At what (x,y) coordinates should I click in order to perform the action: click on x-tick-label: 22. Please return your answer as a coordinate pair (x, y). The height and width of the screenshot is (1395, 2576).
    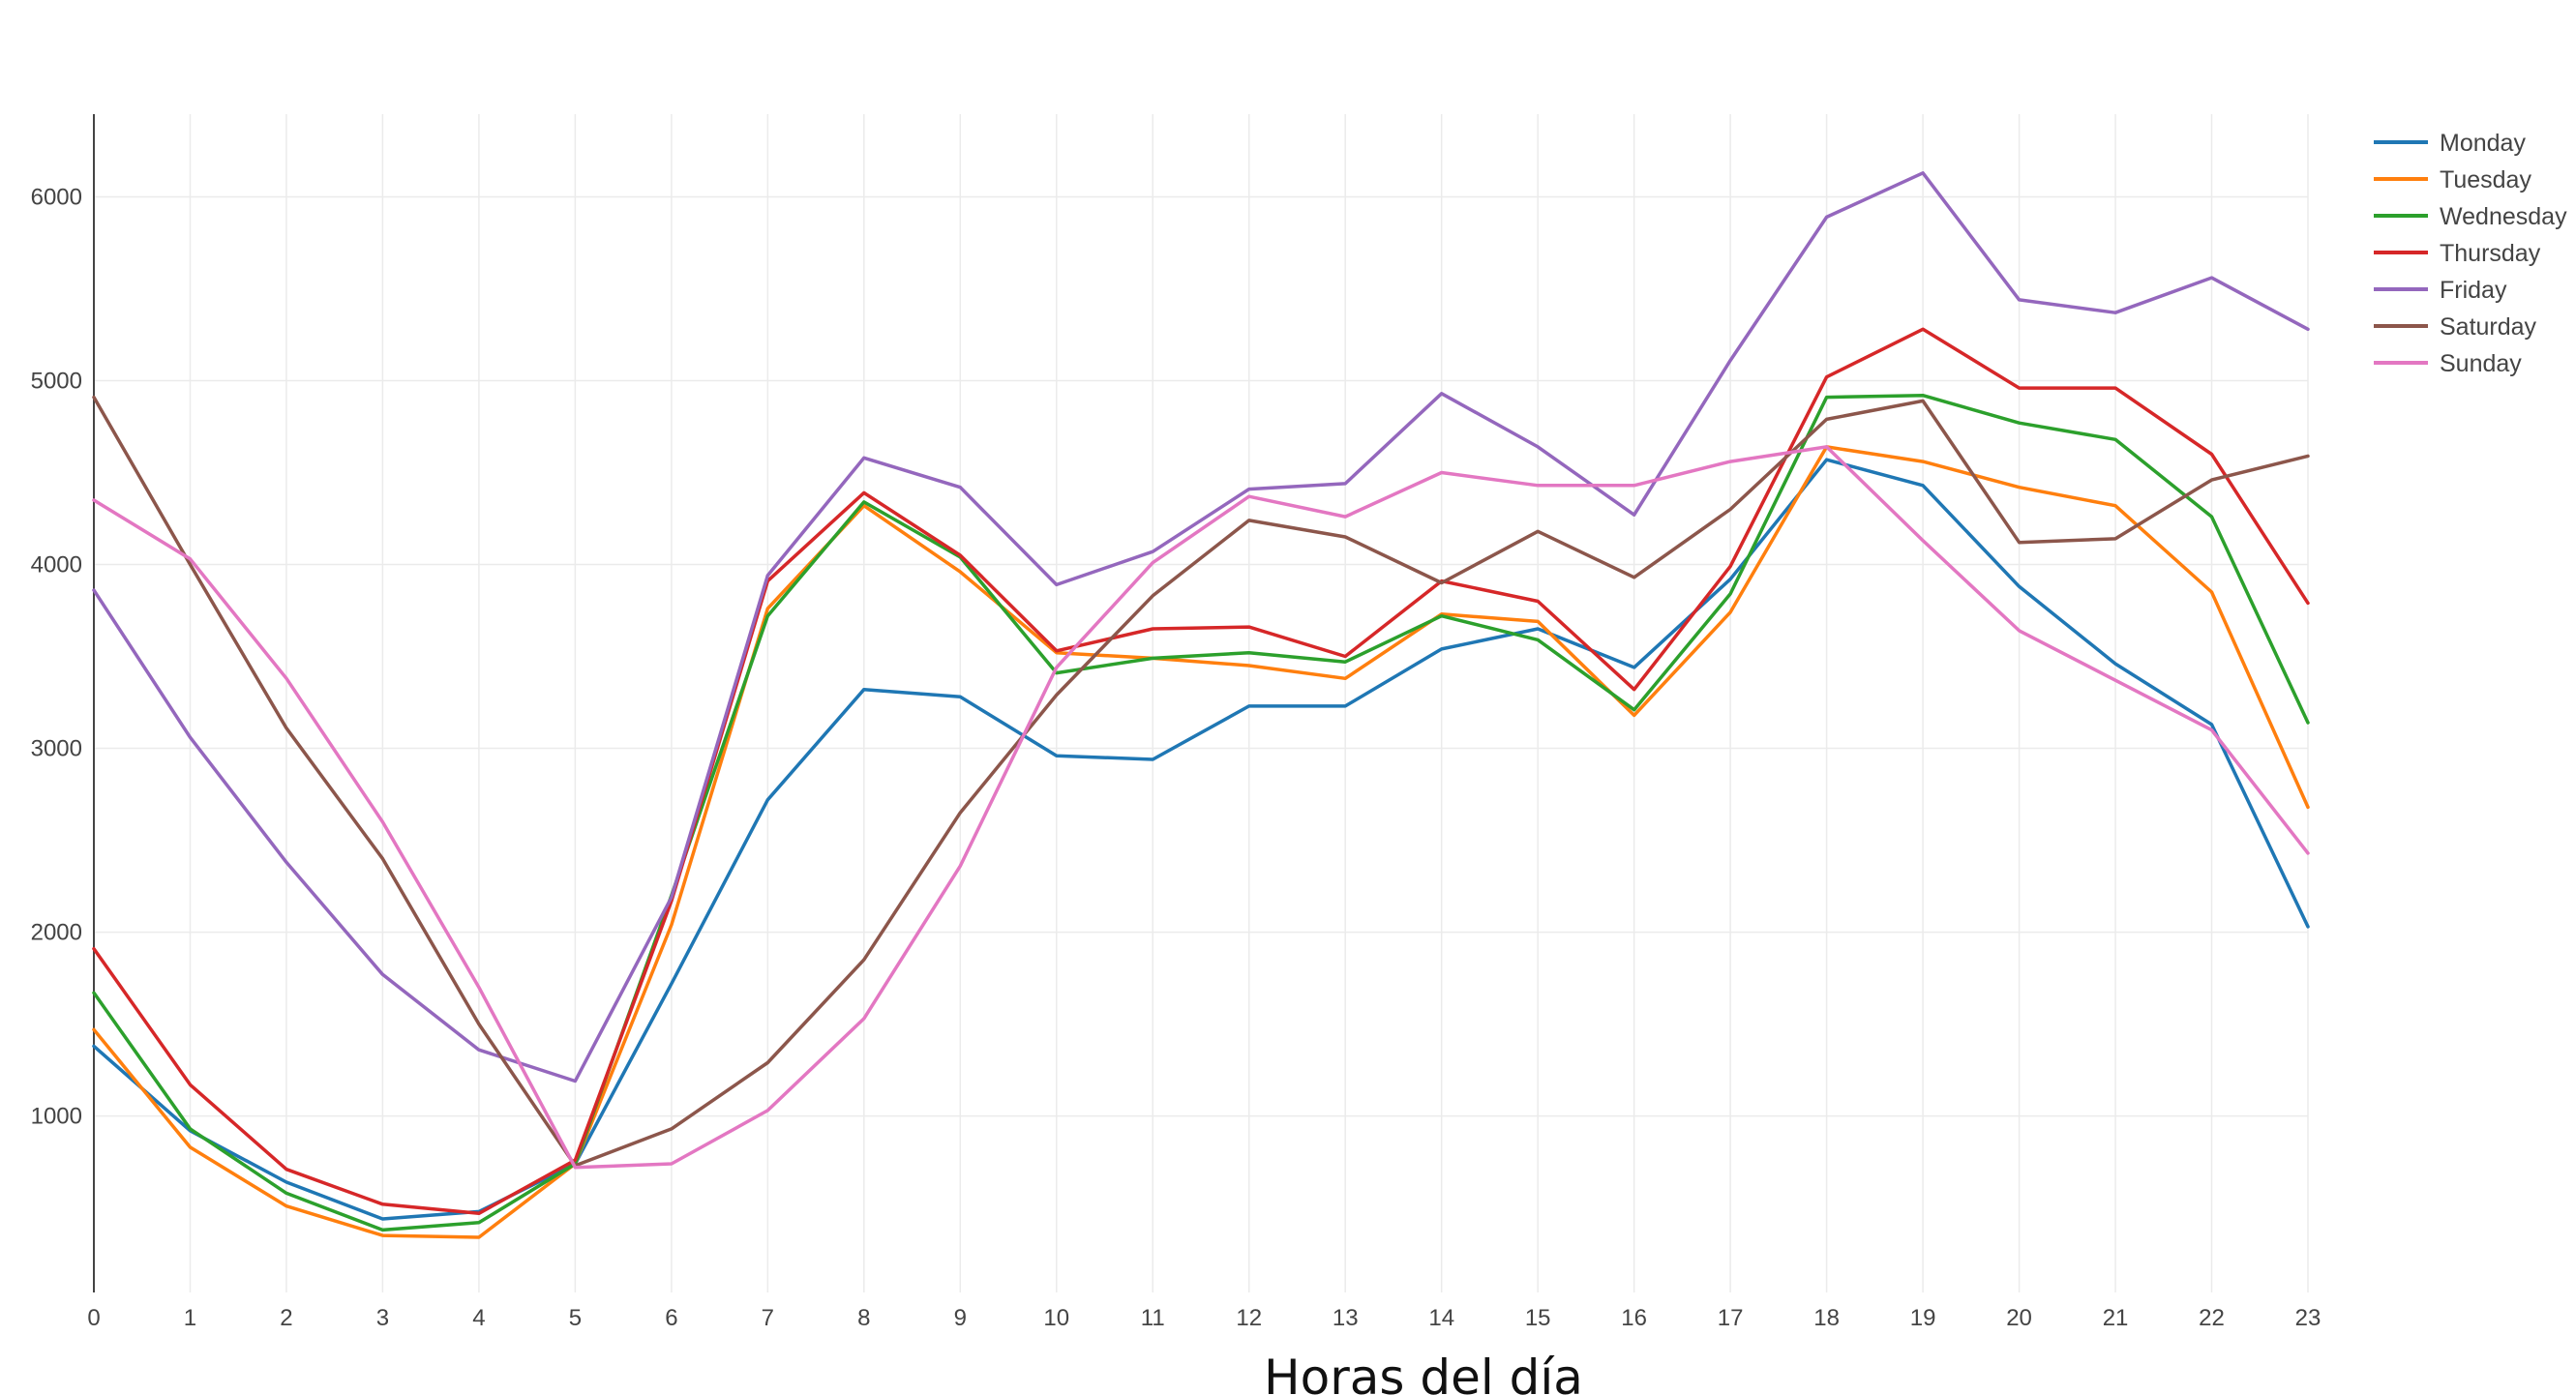
    Looking at the image, I should click on (2212, 1318).